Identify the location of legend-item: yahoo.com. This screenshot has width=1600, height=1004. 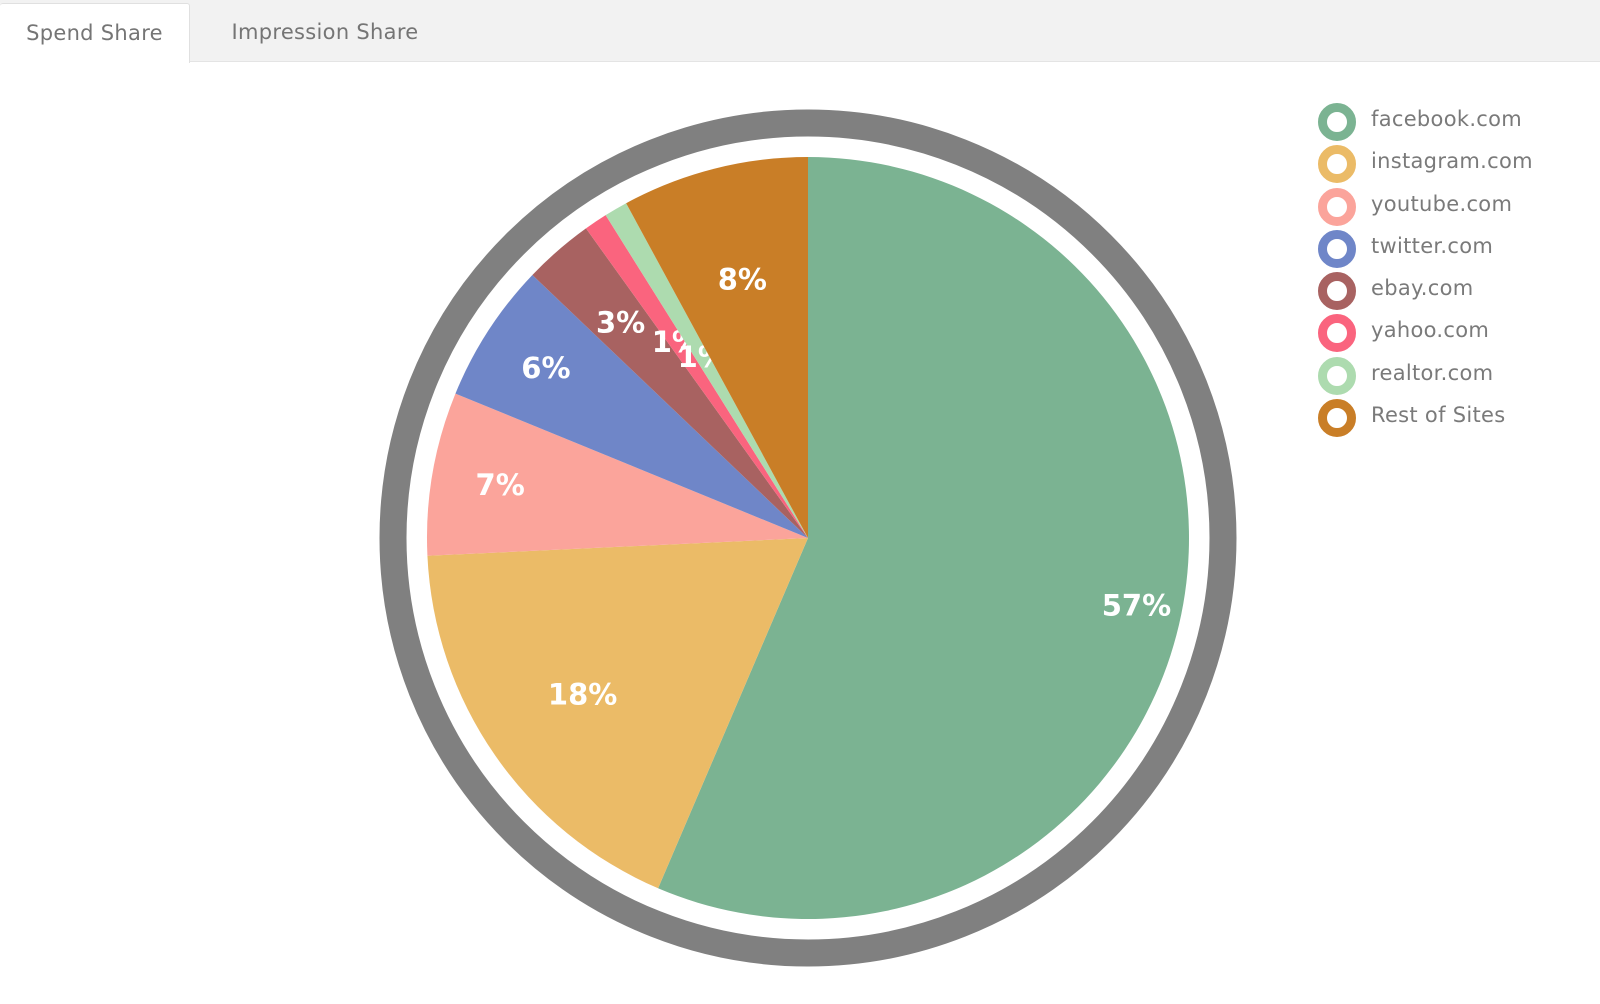
(1453, 334).